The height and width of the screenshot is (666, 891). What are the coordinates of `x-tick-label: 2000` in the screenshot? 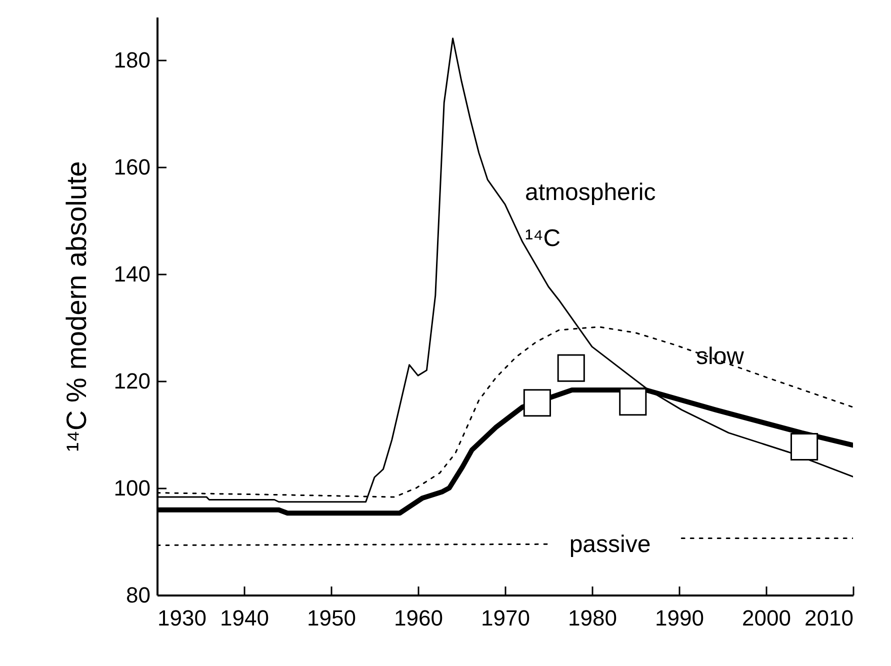 It's located at (766, 618).